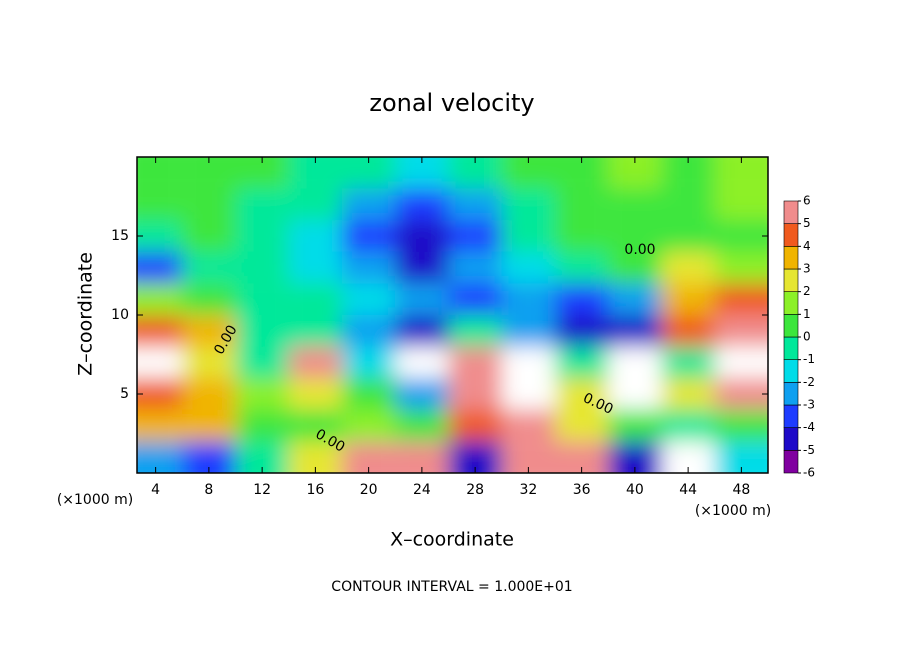  What do you see at coordinates (639, 250) in the screenshot?
I see `contour-label: 0.00` at bounding box center [639, 250].